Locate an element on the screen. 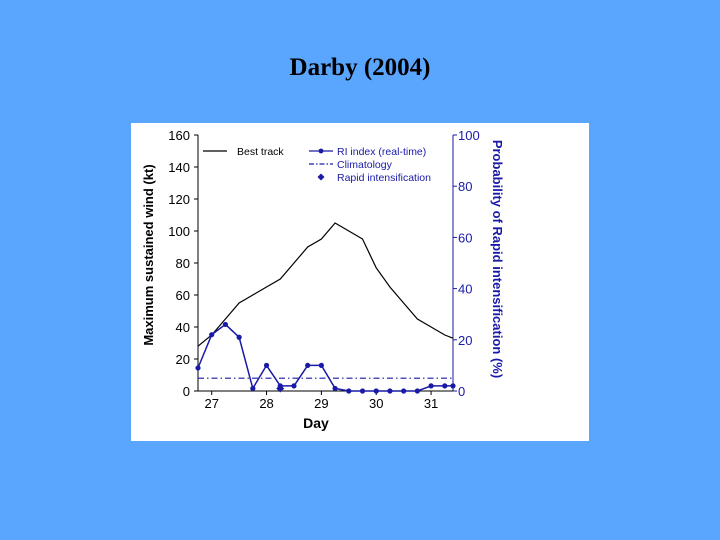  x-tick-label: 30 is located at coordinates (376, 403).